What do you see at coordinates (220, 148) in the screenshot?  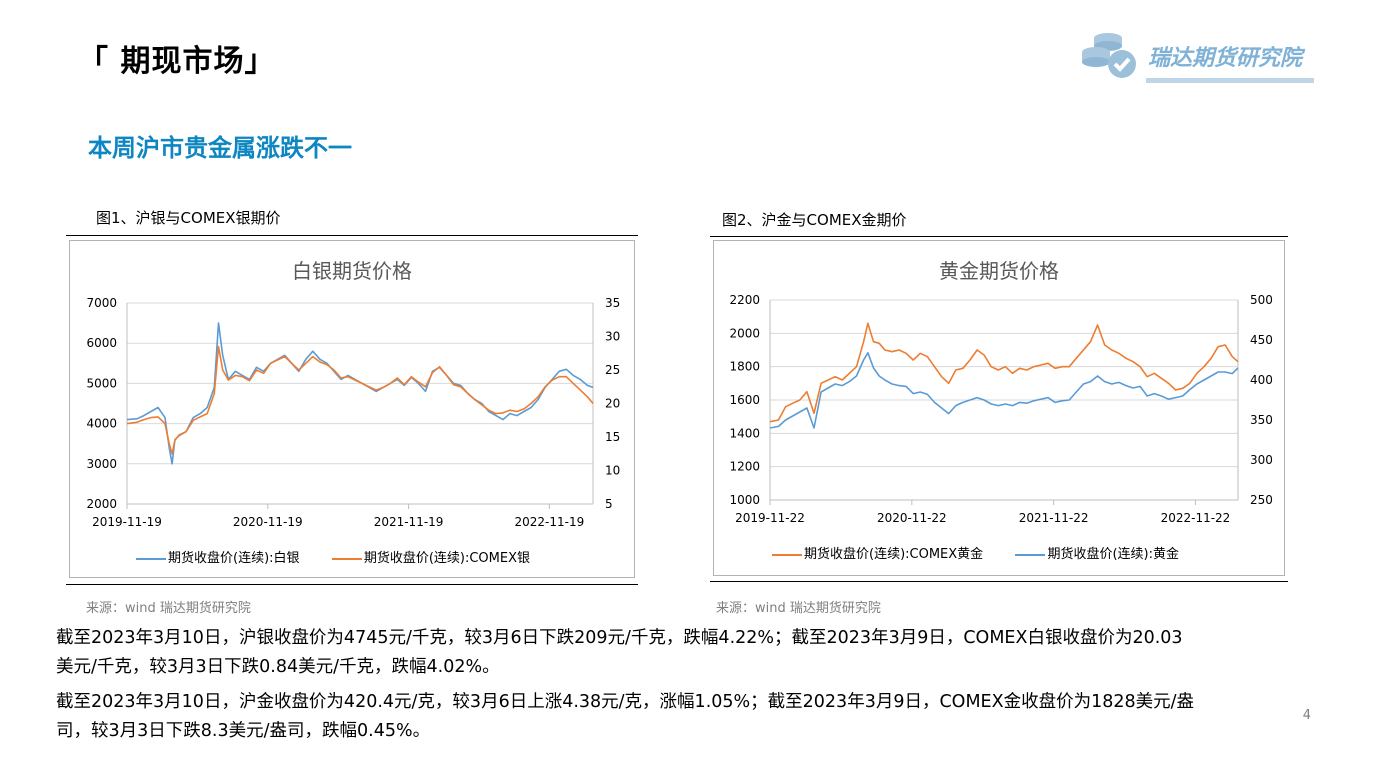 I see `slide-subtitle: 本周沪市贵金属涨跌不一` at bounding box center [220, 148].